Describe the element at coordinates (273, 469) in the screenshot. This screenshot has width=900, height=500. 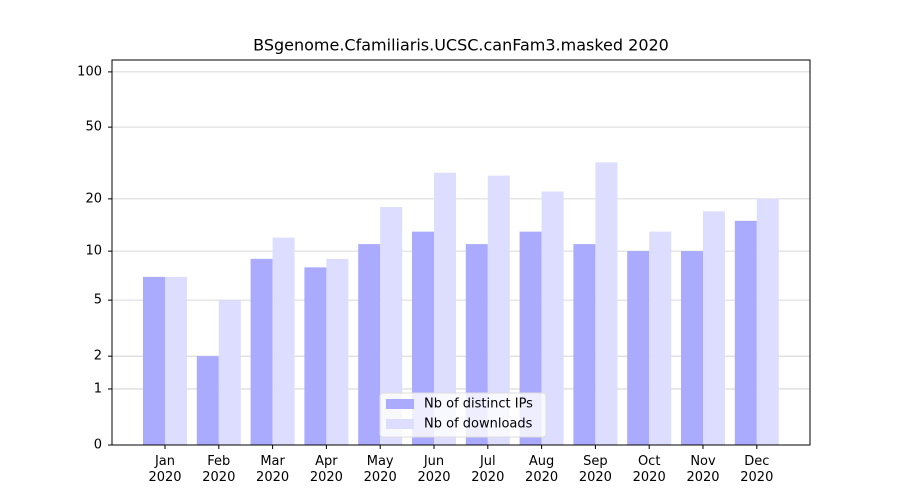
I see `x-tick-label: Mar 2020` at that location.